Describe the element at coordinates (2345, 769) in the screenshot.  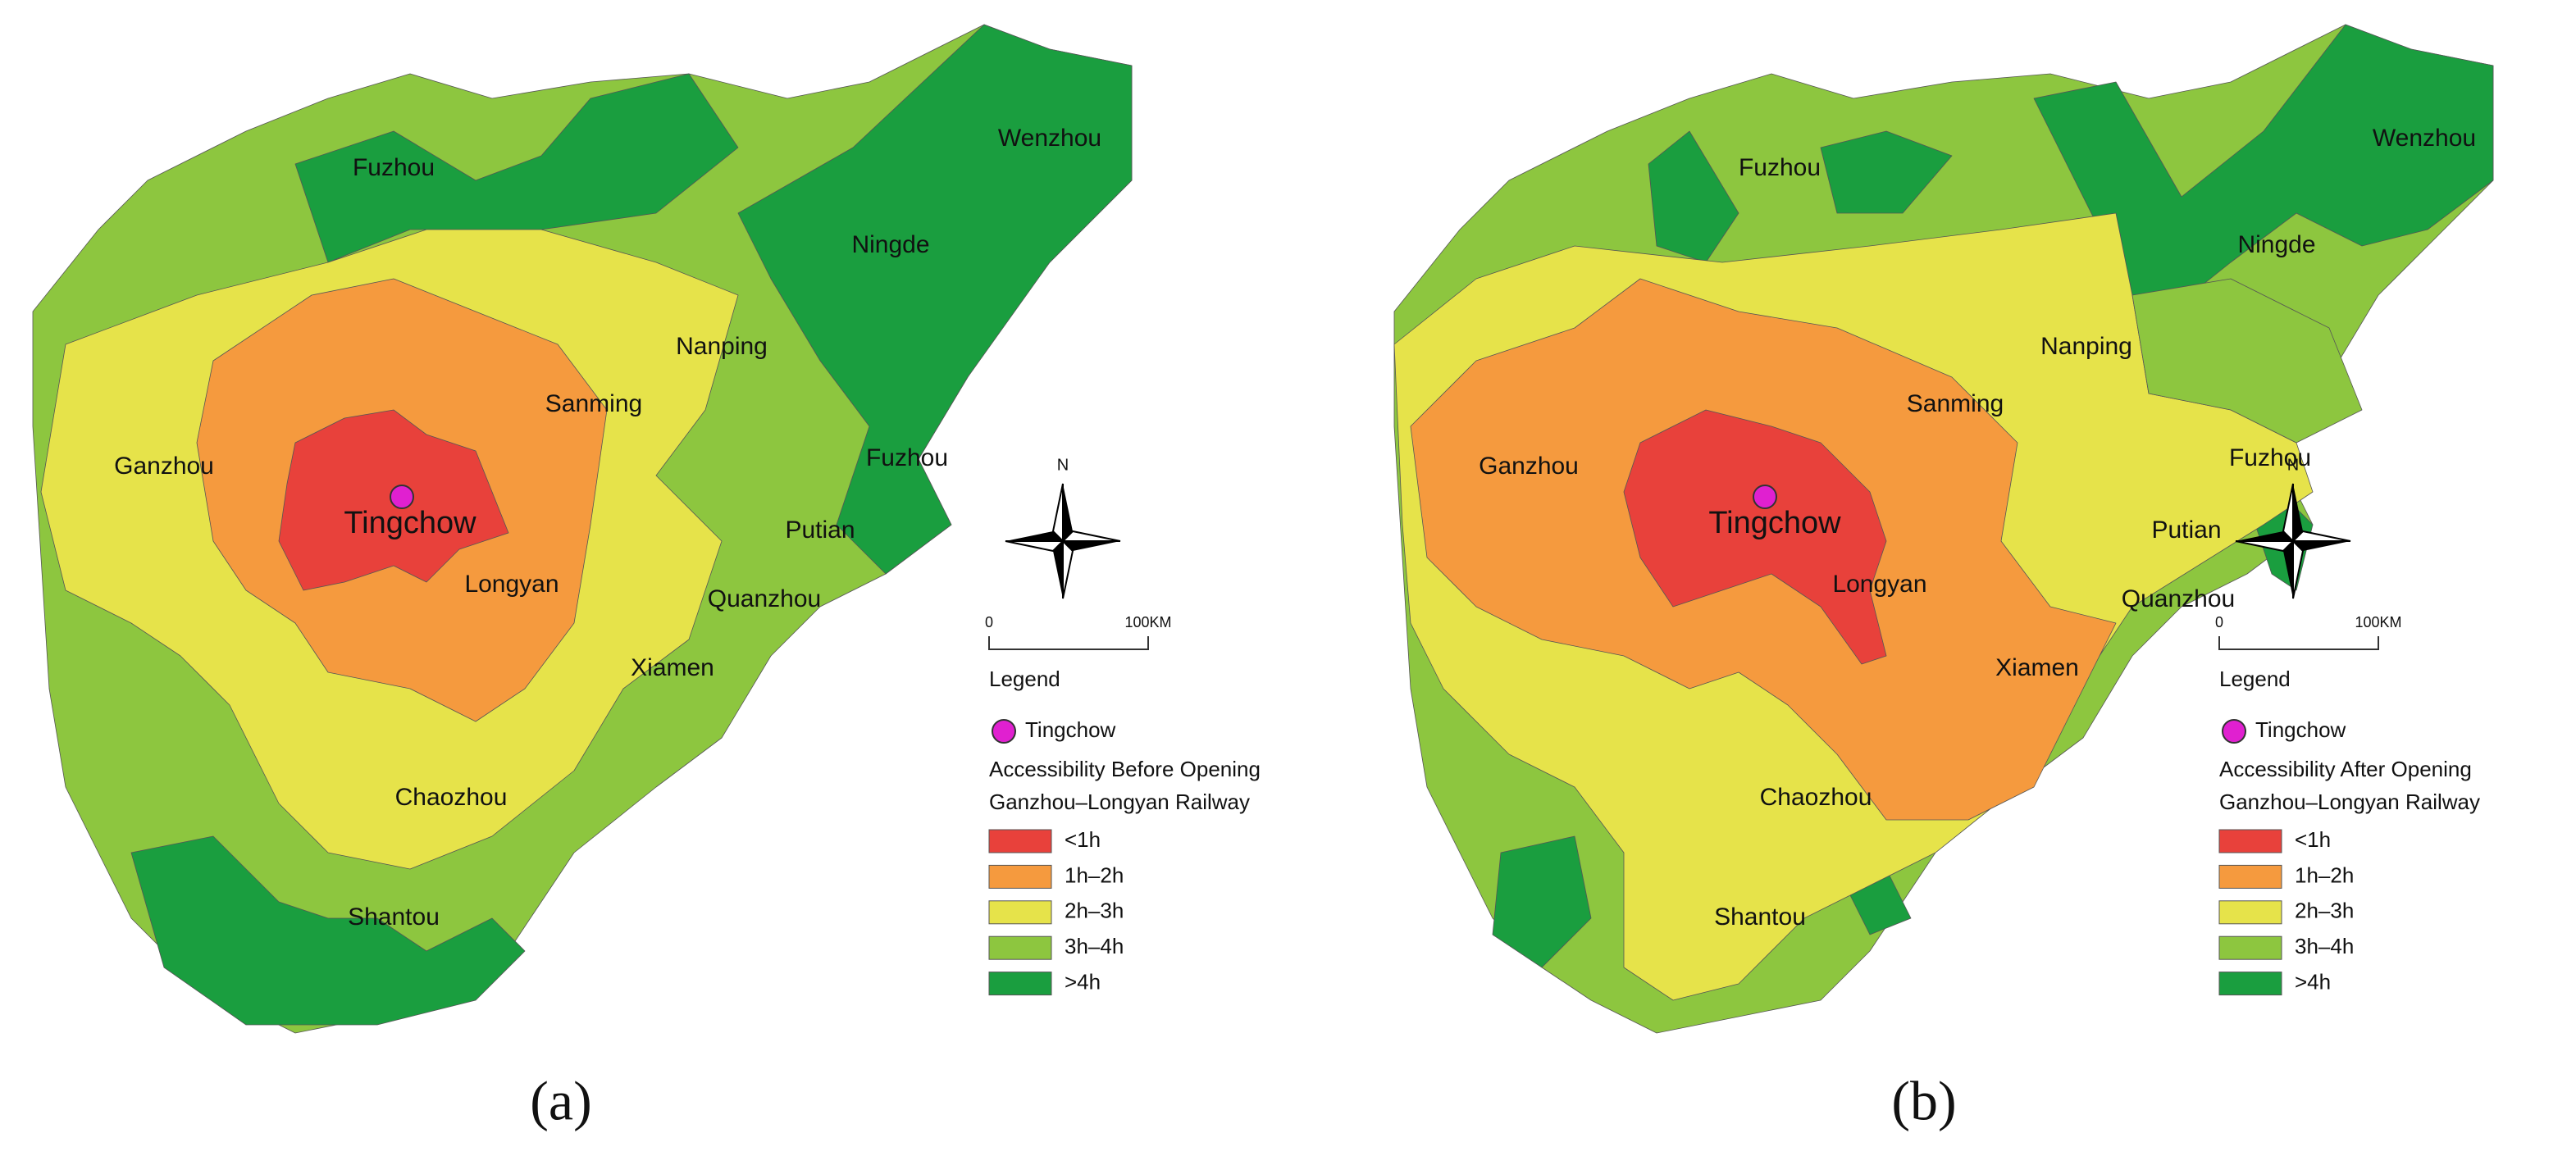
I see `legend-heading: Accessibility After Opening` at that location.